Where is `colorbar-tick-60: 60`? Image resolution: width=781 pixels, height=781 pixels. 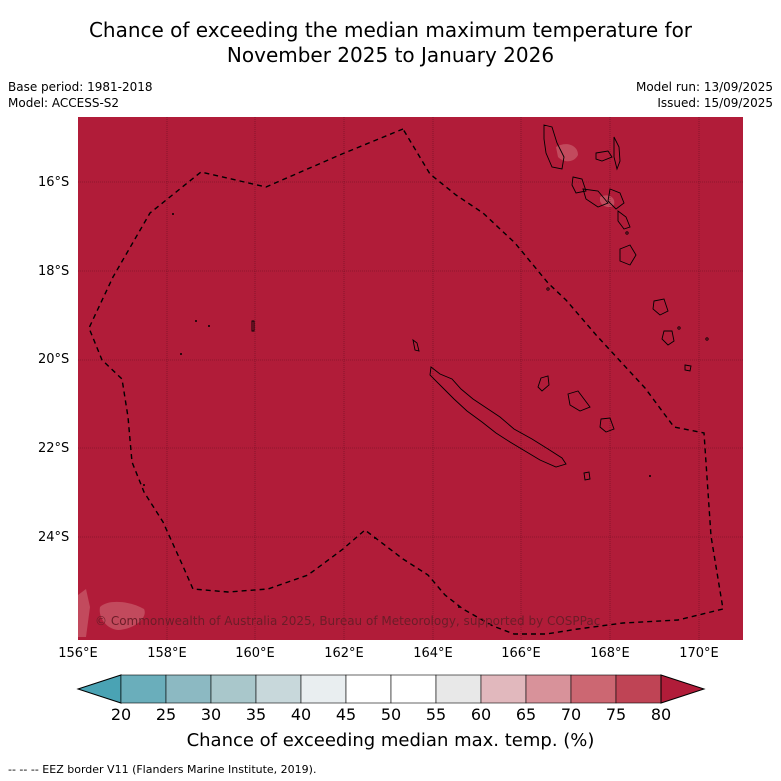
colorbar-tick-60: 60 is located at coordinates (481, 714).